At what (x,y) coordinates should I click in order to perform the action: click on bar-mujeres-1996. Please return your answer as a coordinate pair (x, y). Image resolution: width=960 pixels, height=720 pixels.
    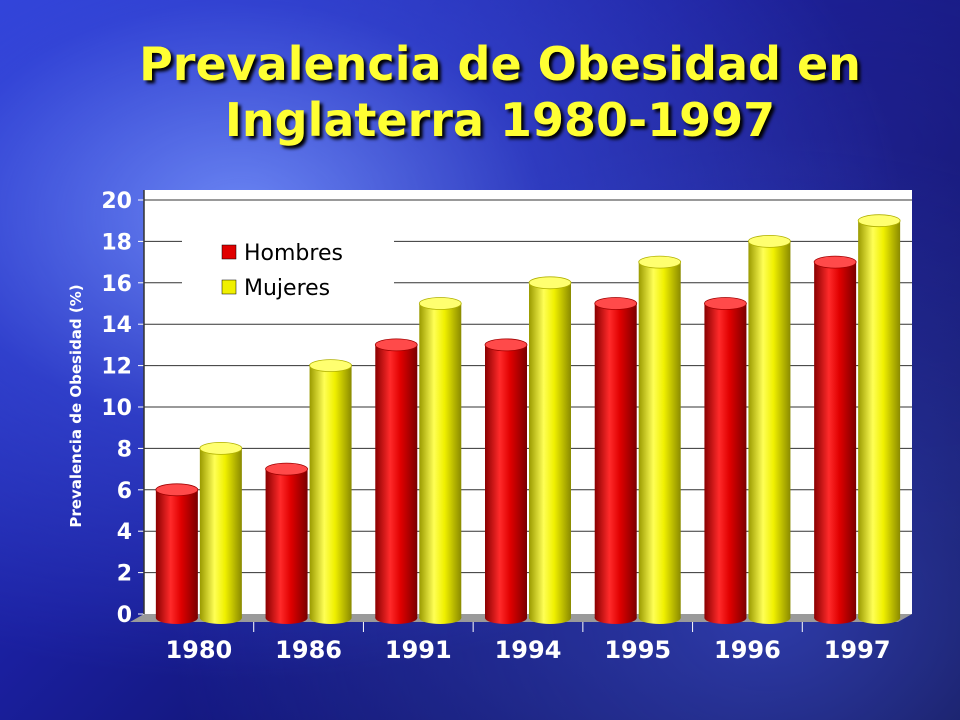
    Looking at the image, I should click on (769, 429).